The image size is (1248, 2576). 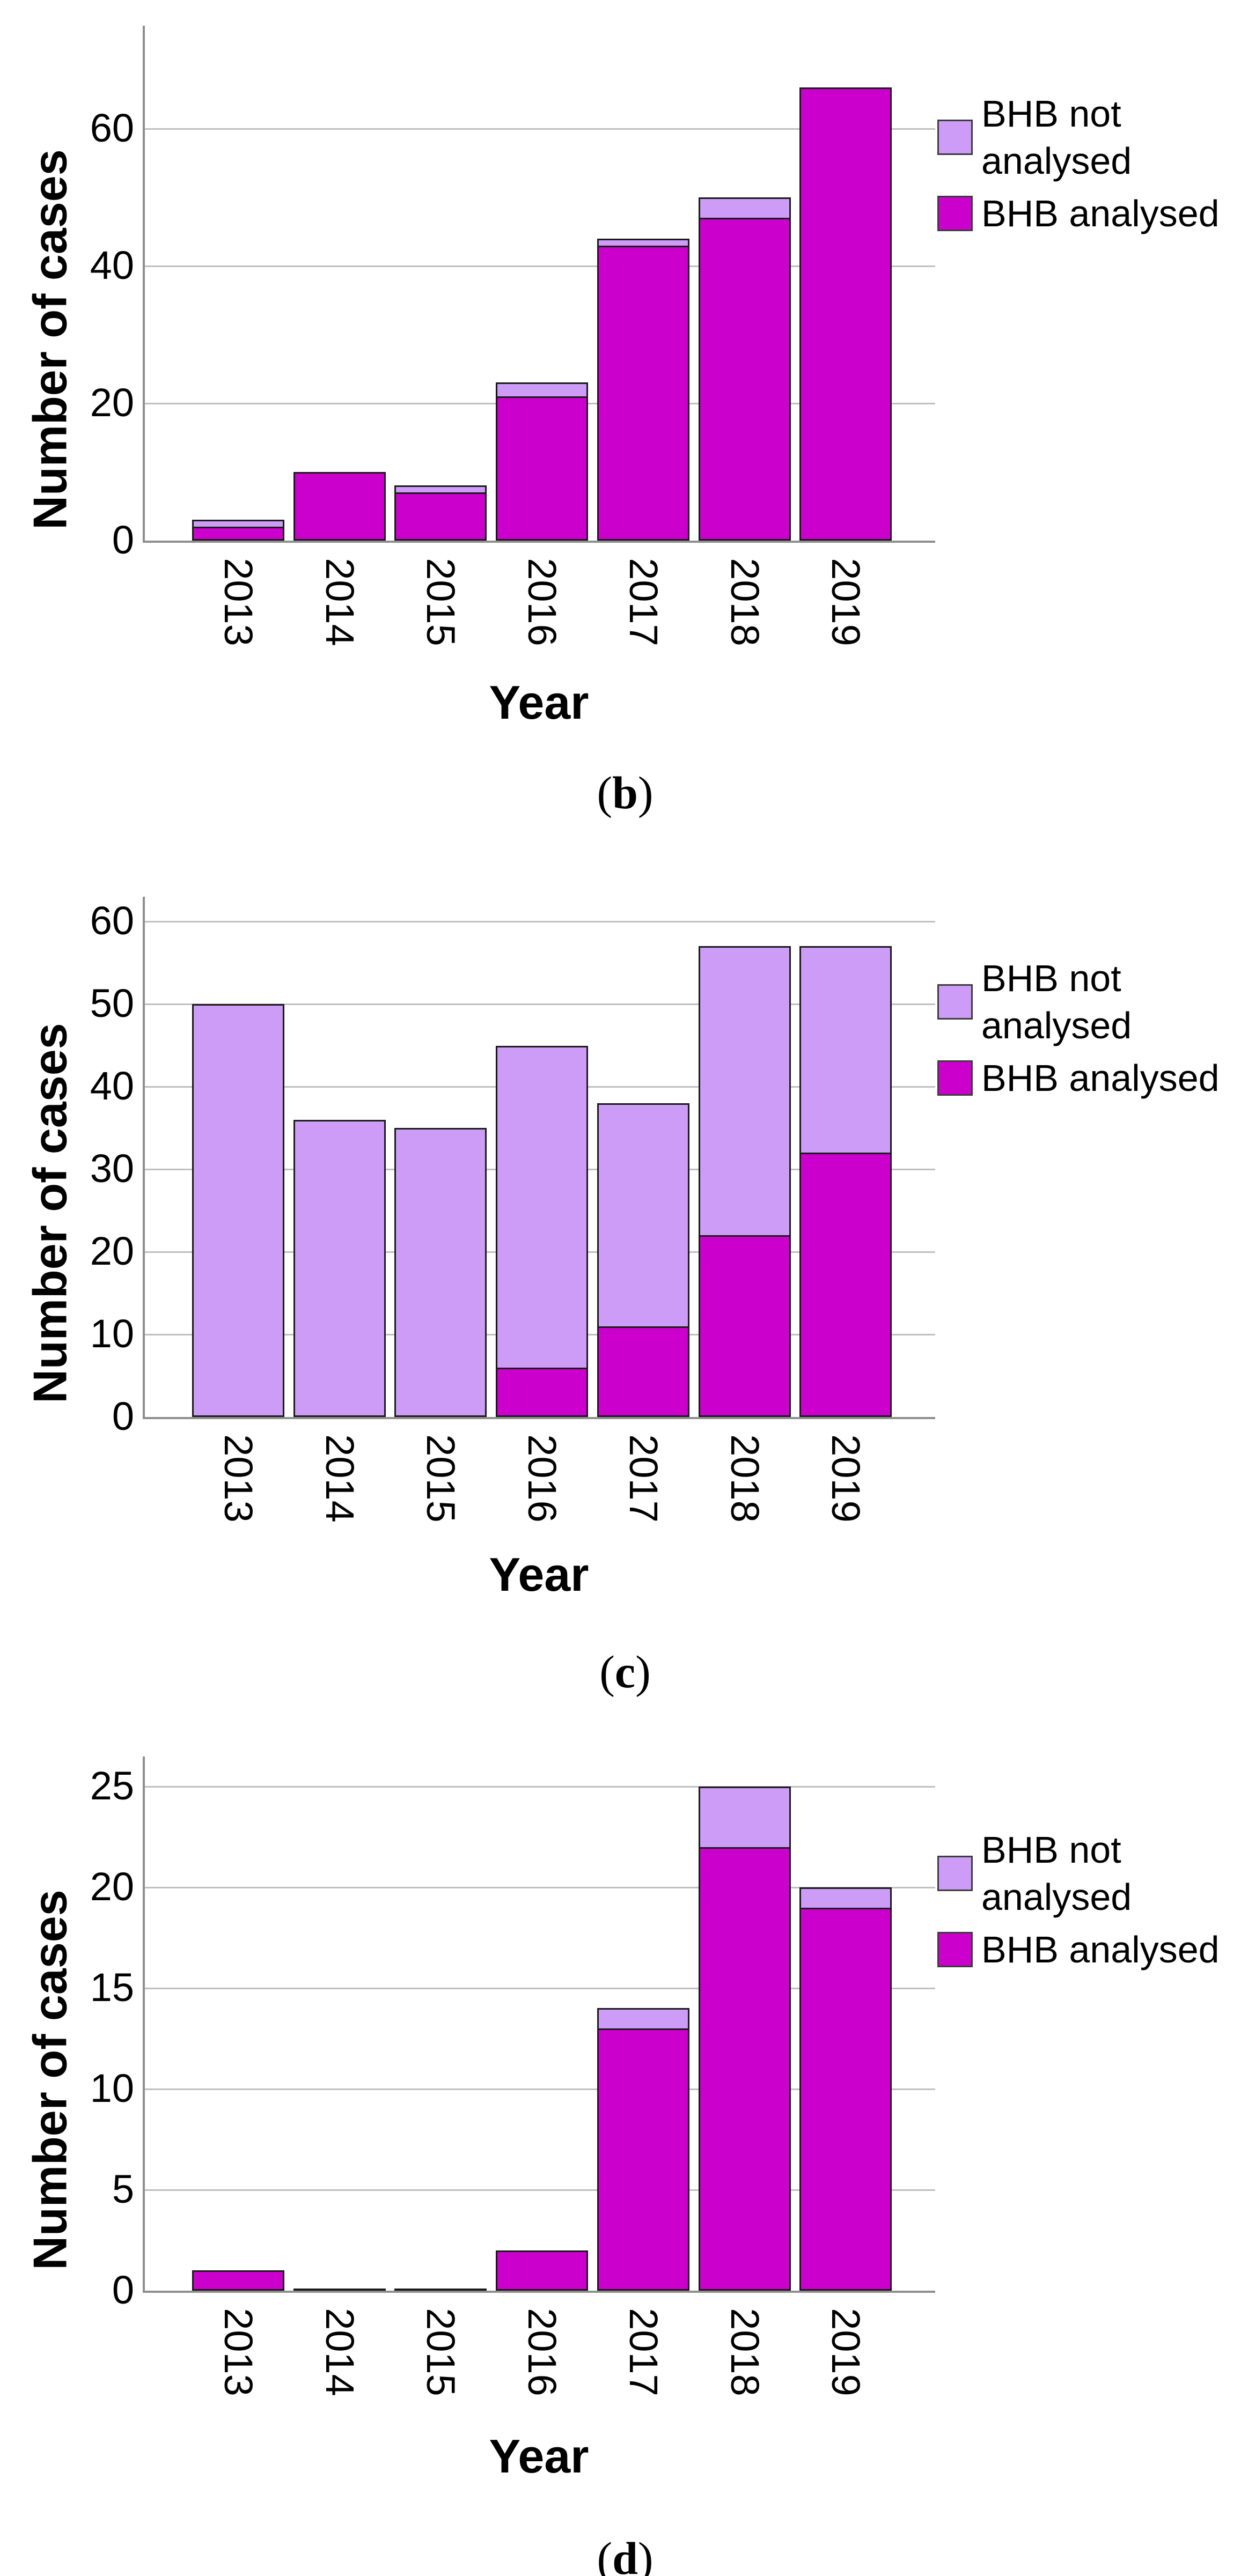 I want to click on legend-b: BHB not analysed BHB analysed, so click(x=1092, y=166).